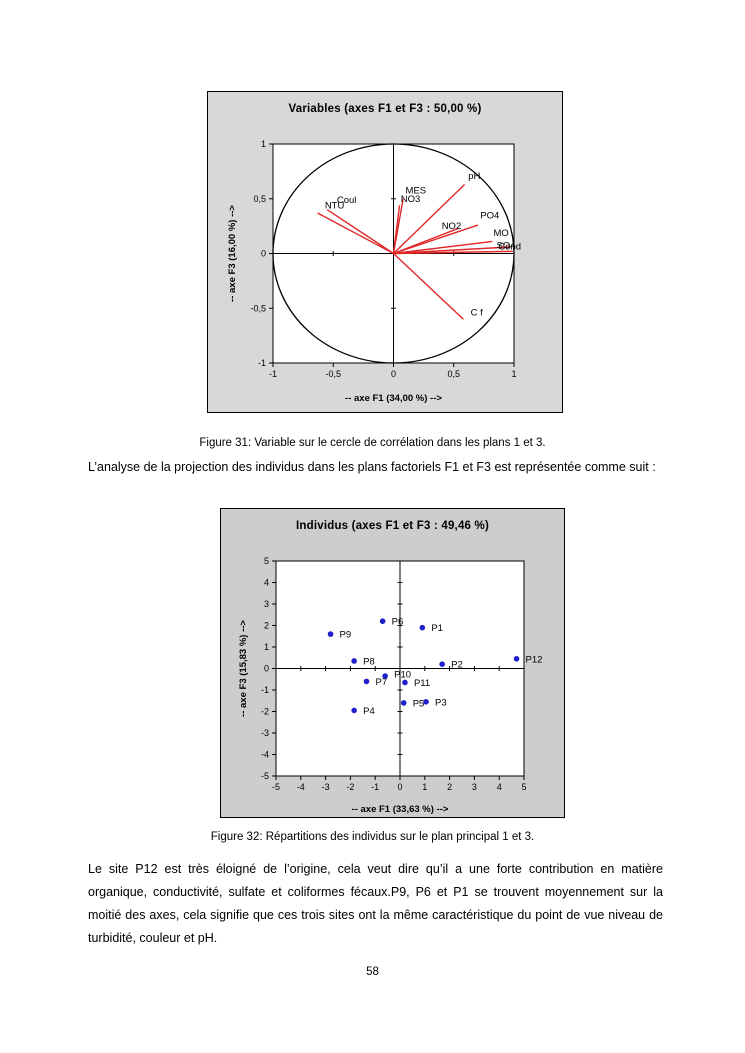 Image resolution: width=745 pixels, height=1053 pixels. What do you see at coordinates (411, 199) in the screenshot?
I see `vector-label-NO3: NO3` at bounding box center [411, 199].